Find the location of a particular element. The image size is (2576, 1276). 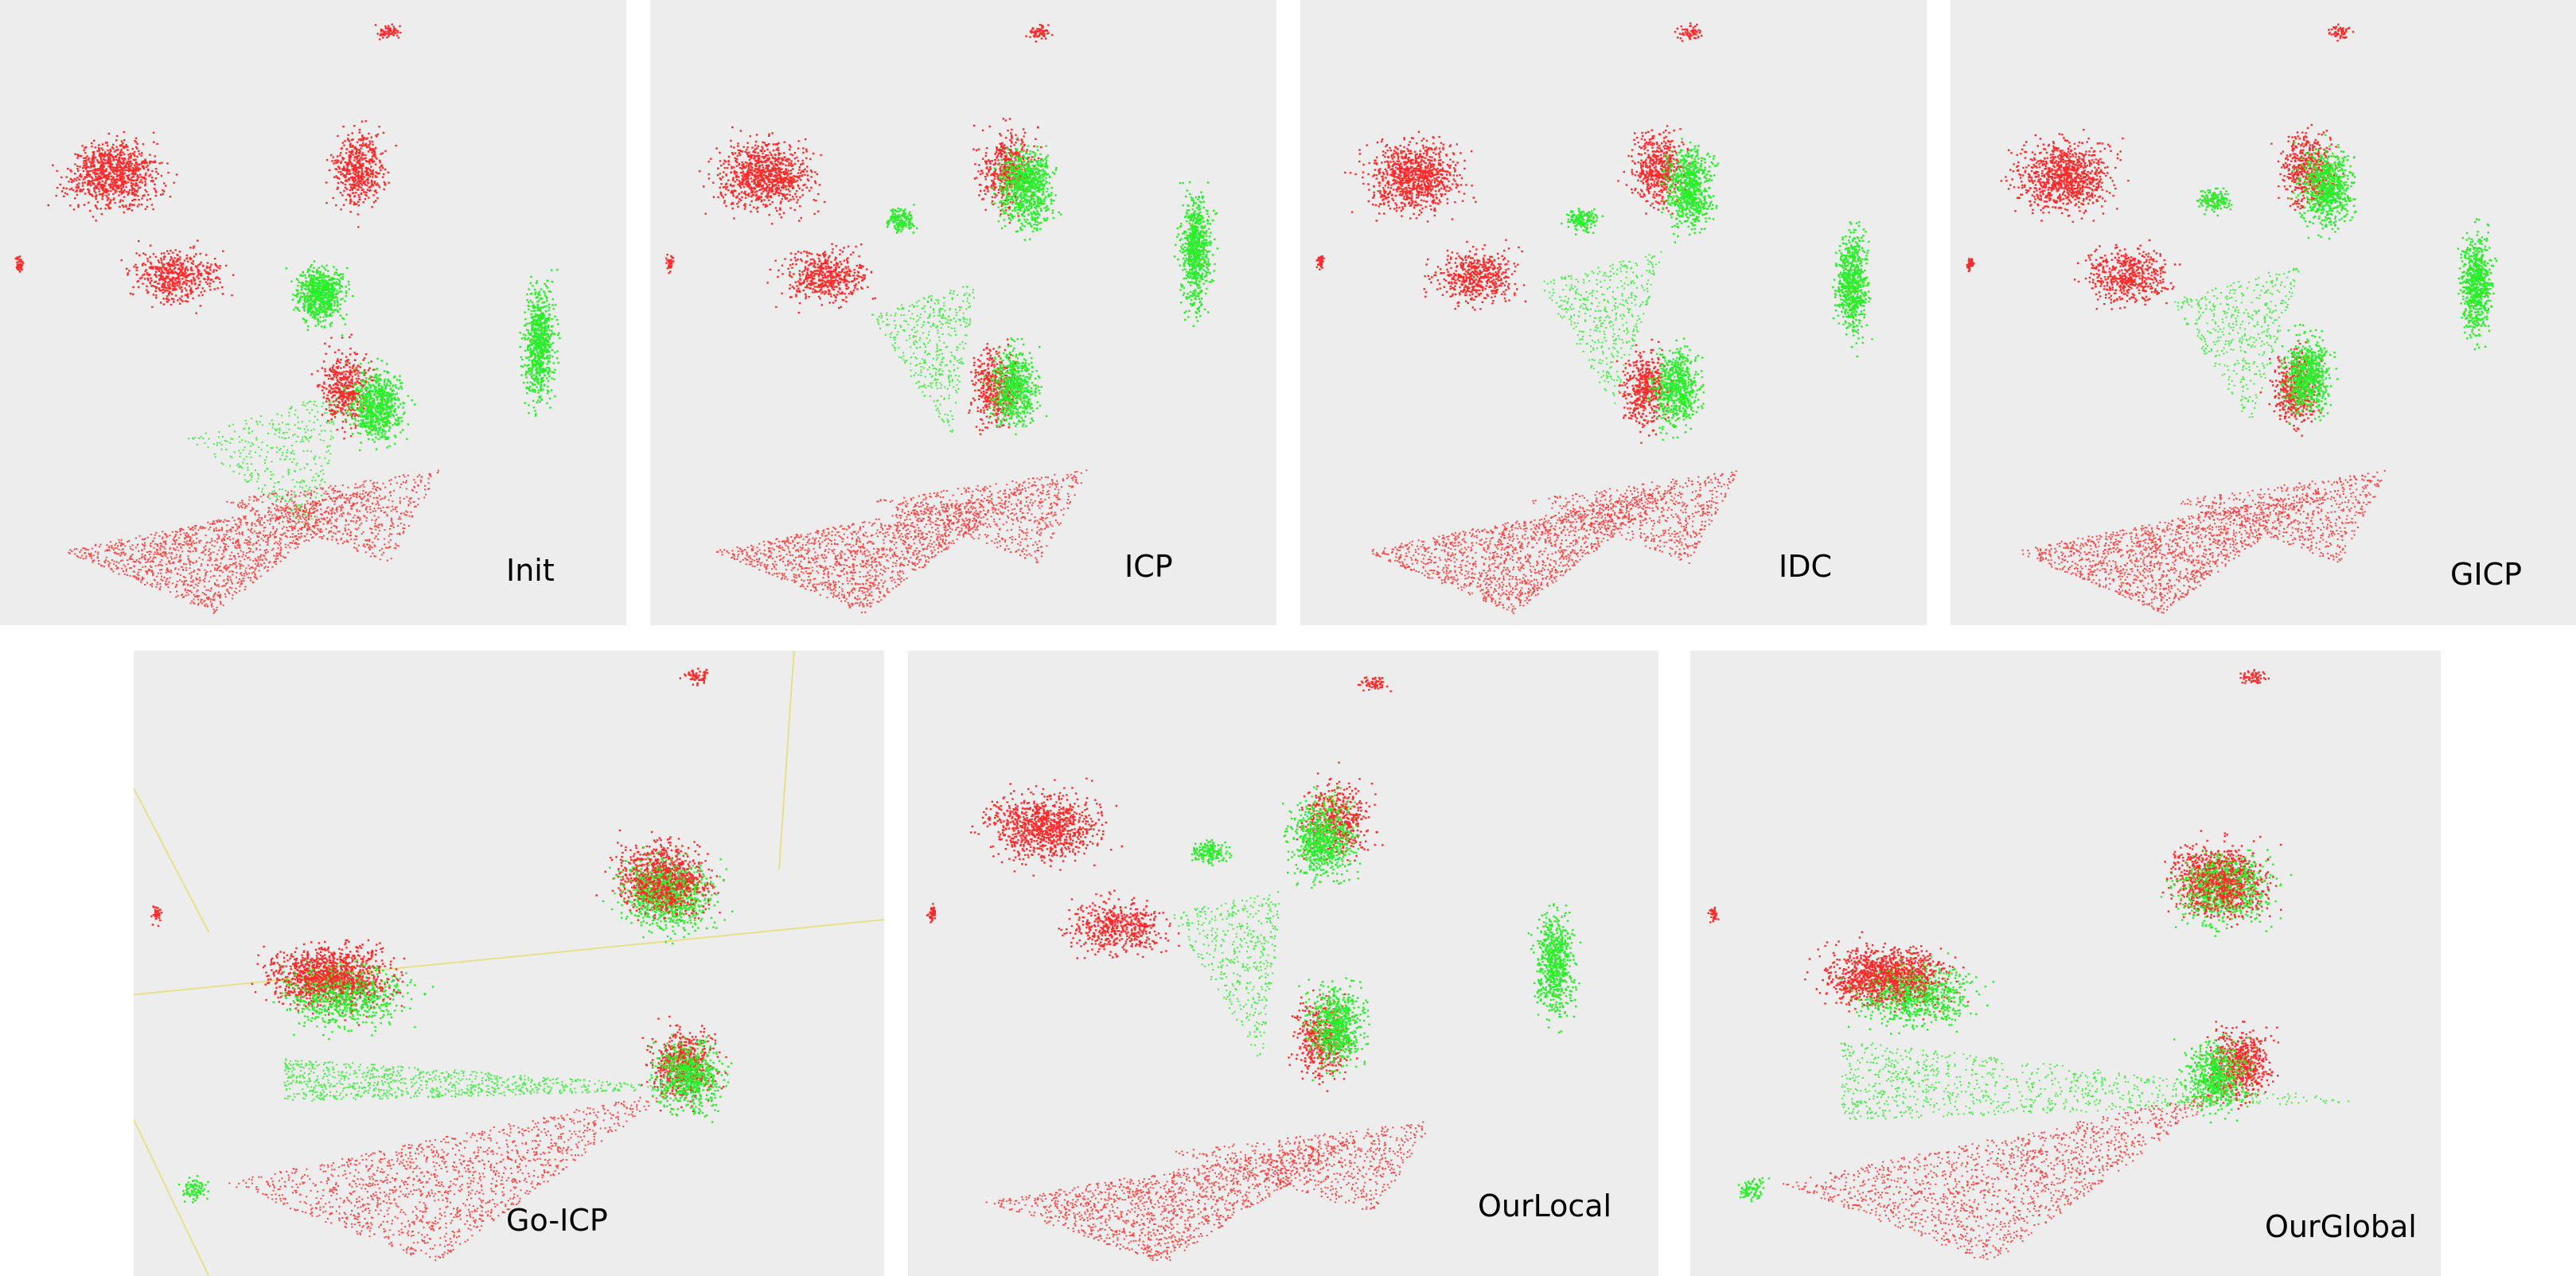

point-cloud-init is located at coordinates (287, 318).